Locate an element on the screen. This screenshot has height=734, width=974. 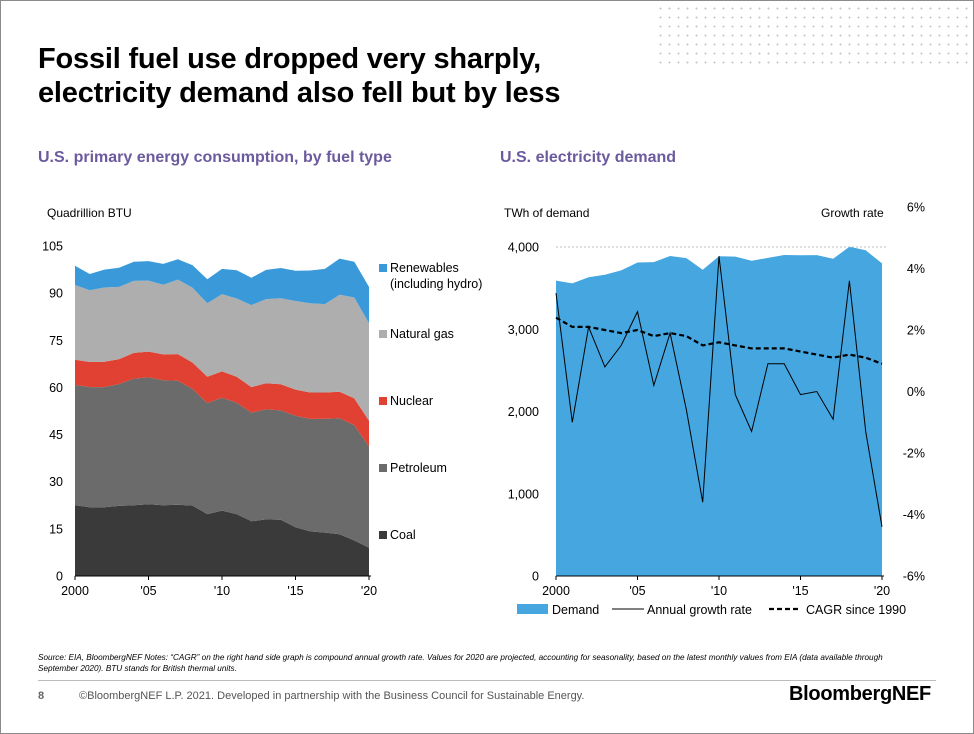
area-coal is located at coordinates (222, 540).